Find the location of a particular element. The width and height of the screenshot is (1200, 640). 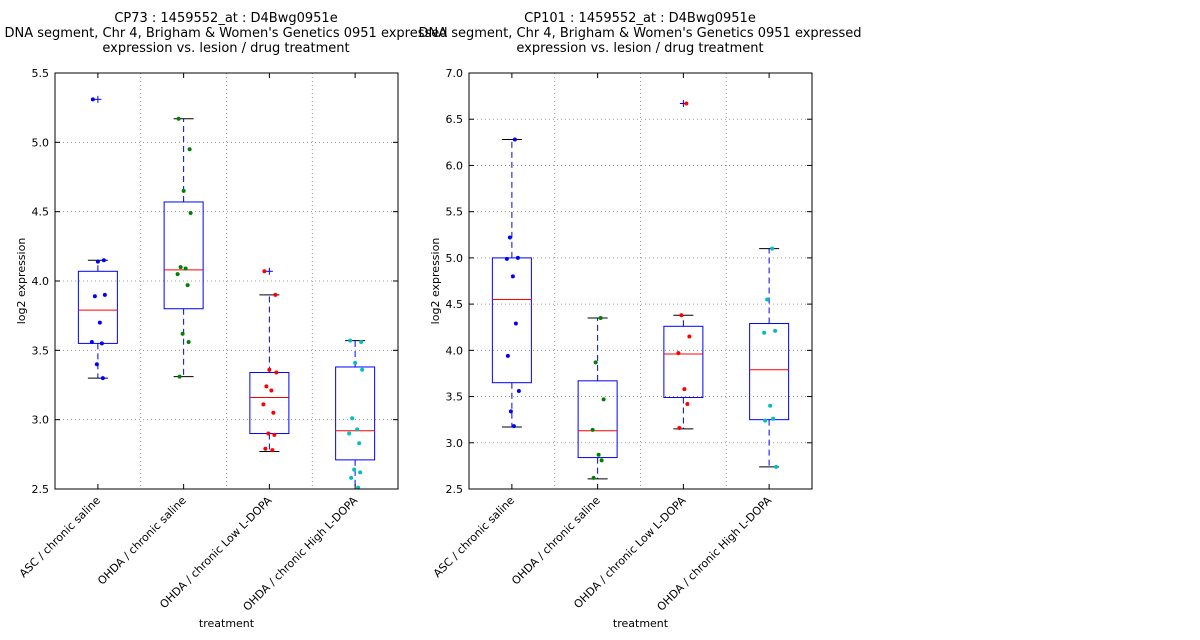

y-tick-label: 6.0 is located at coordinates (455, 165).